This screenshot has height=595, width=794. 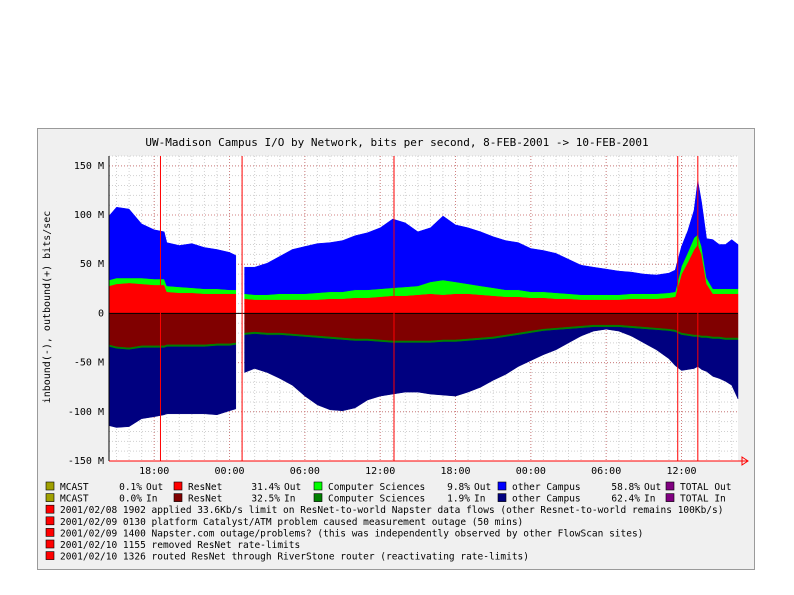 What do you see at coordinates (92, 264) in the screenshot?
I see `y-tick-label: 50 M` at bounding box center [92, 264].